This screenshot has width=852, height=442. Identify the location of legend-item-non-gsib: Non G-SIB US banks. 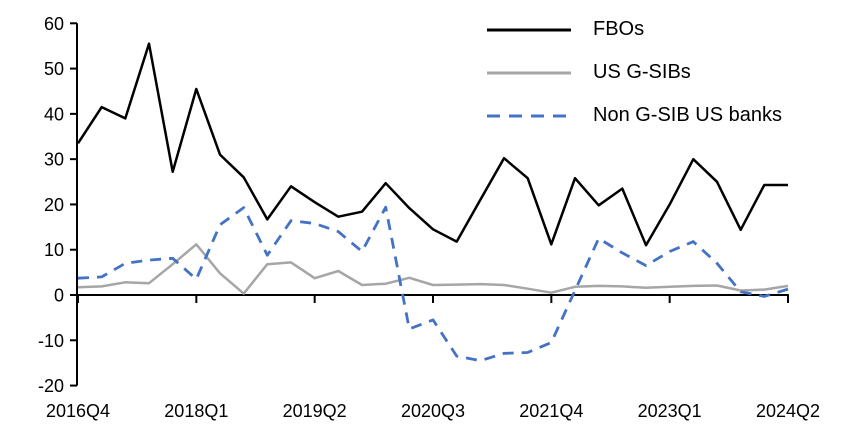
(634, 115).